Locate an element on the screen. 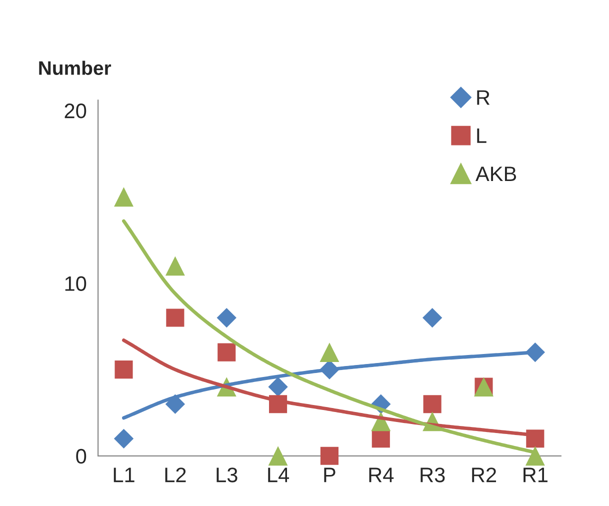 Image resolution: width=609 pixels, height=506 pixels. x-tick-label: R3 is located at coordinates (432, 475).